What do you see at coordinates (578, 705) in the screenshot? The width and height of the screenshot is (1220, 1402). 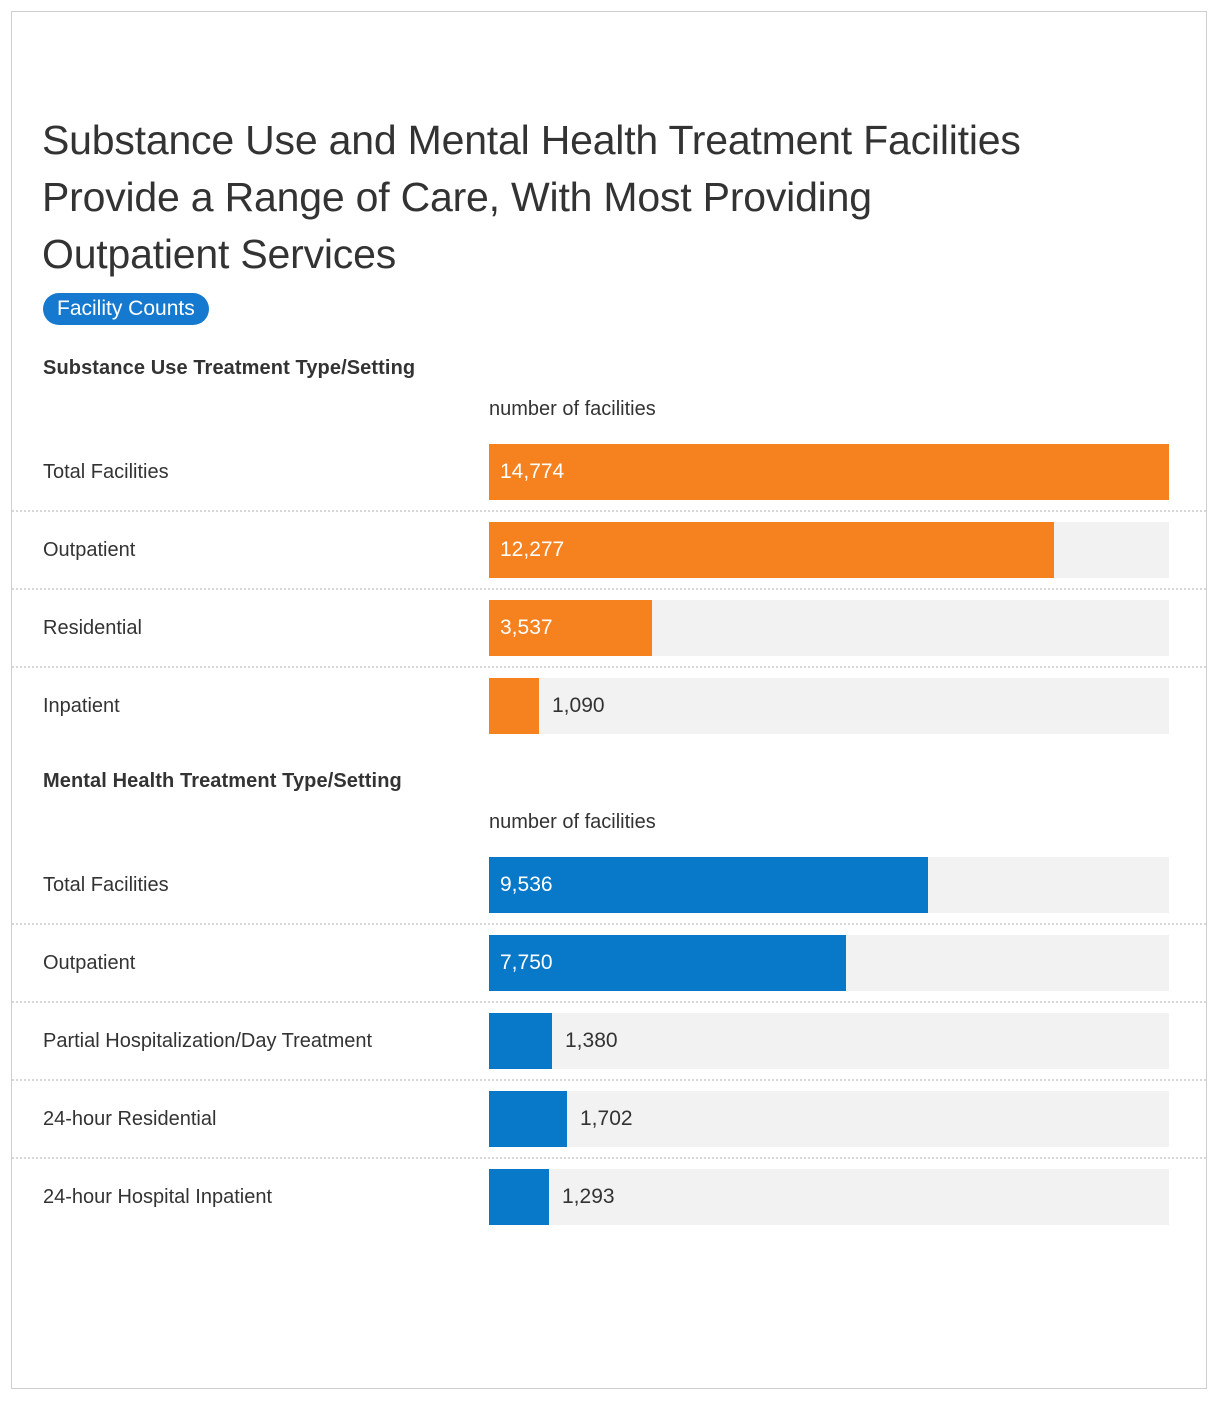 I see `bar-value-label: 1,090` at bounding box center [578, 705].